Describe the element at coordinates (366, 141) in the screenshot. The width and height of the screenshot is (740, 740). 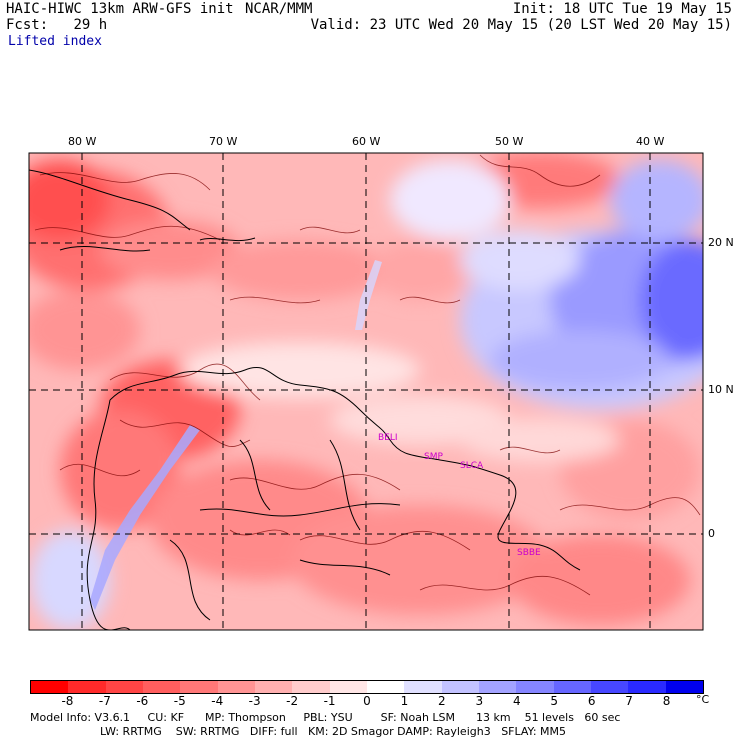
I see `lon-label-60w: 60 W` at that location.